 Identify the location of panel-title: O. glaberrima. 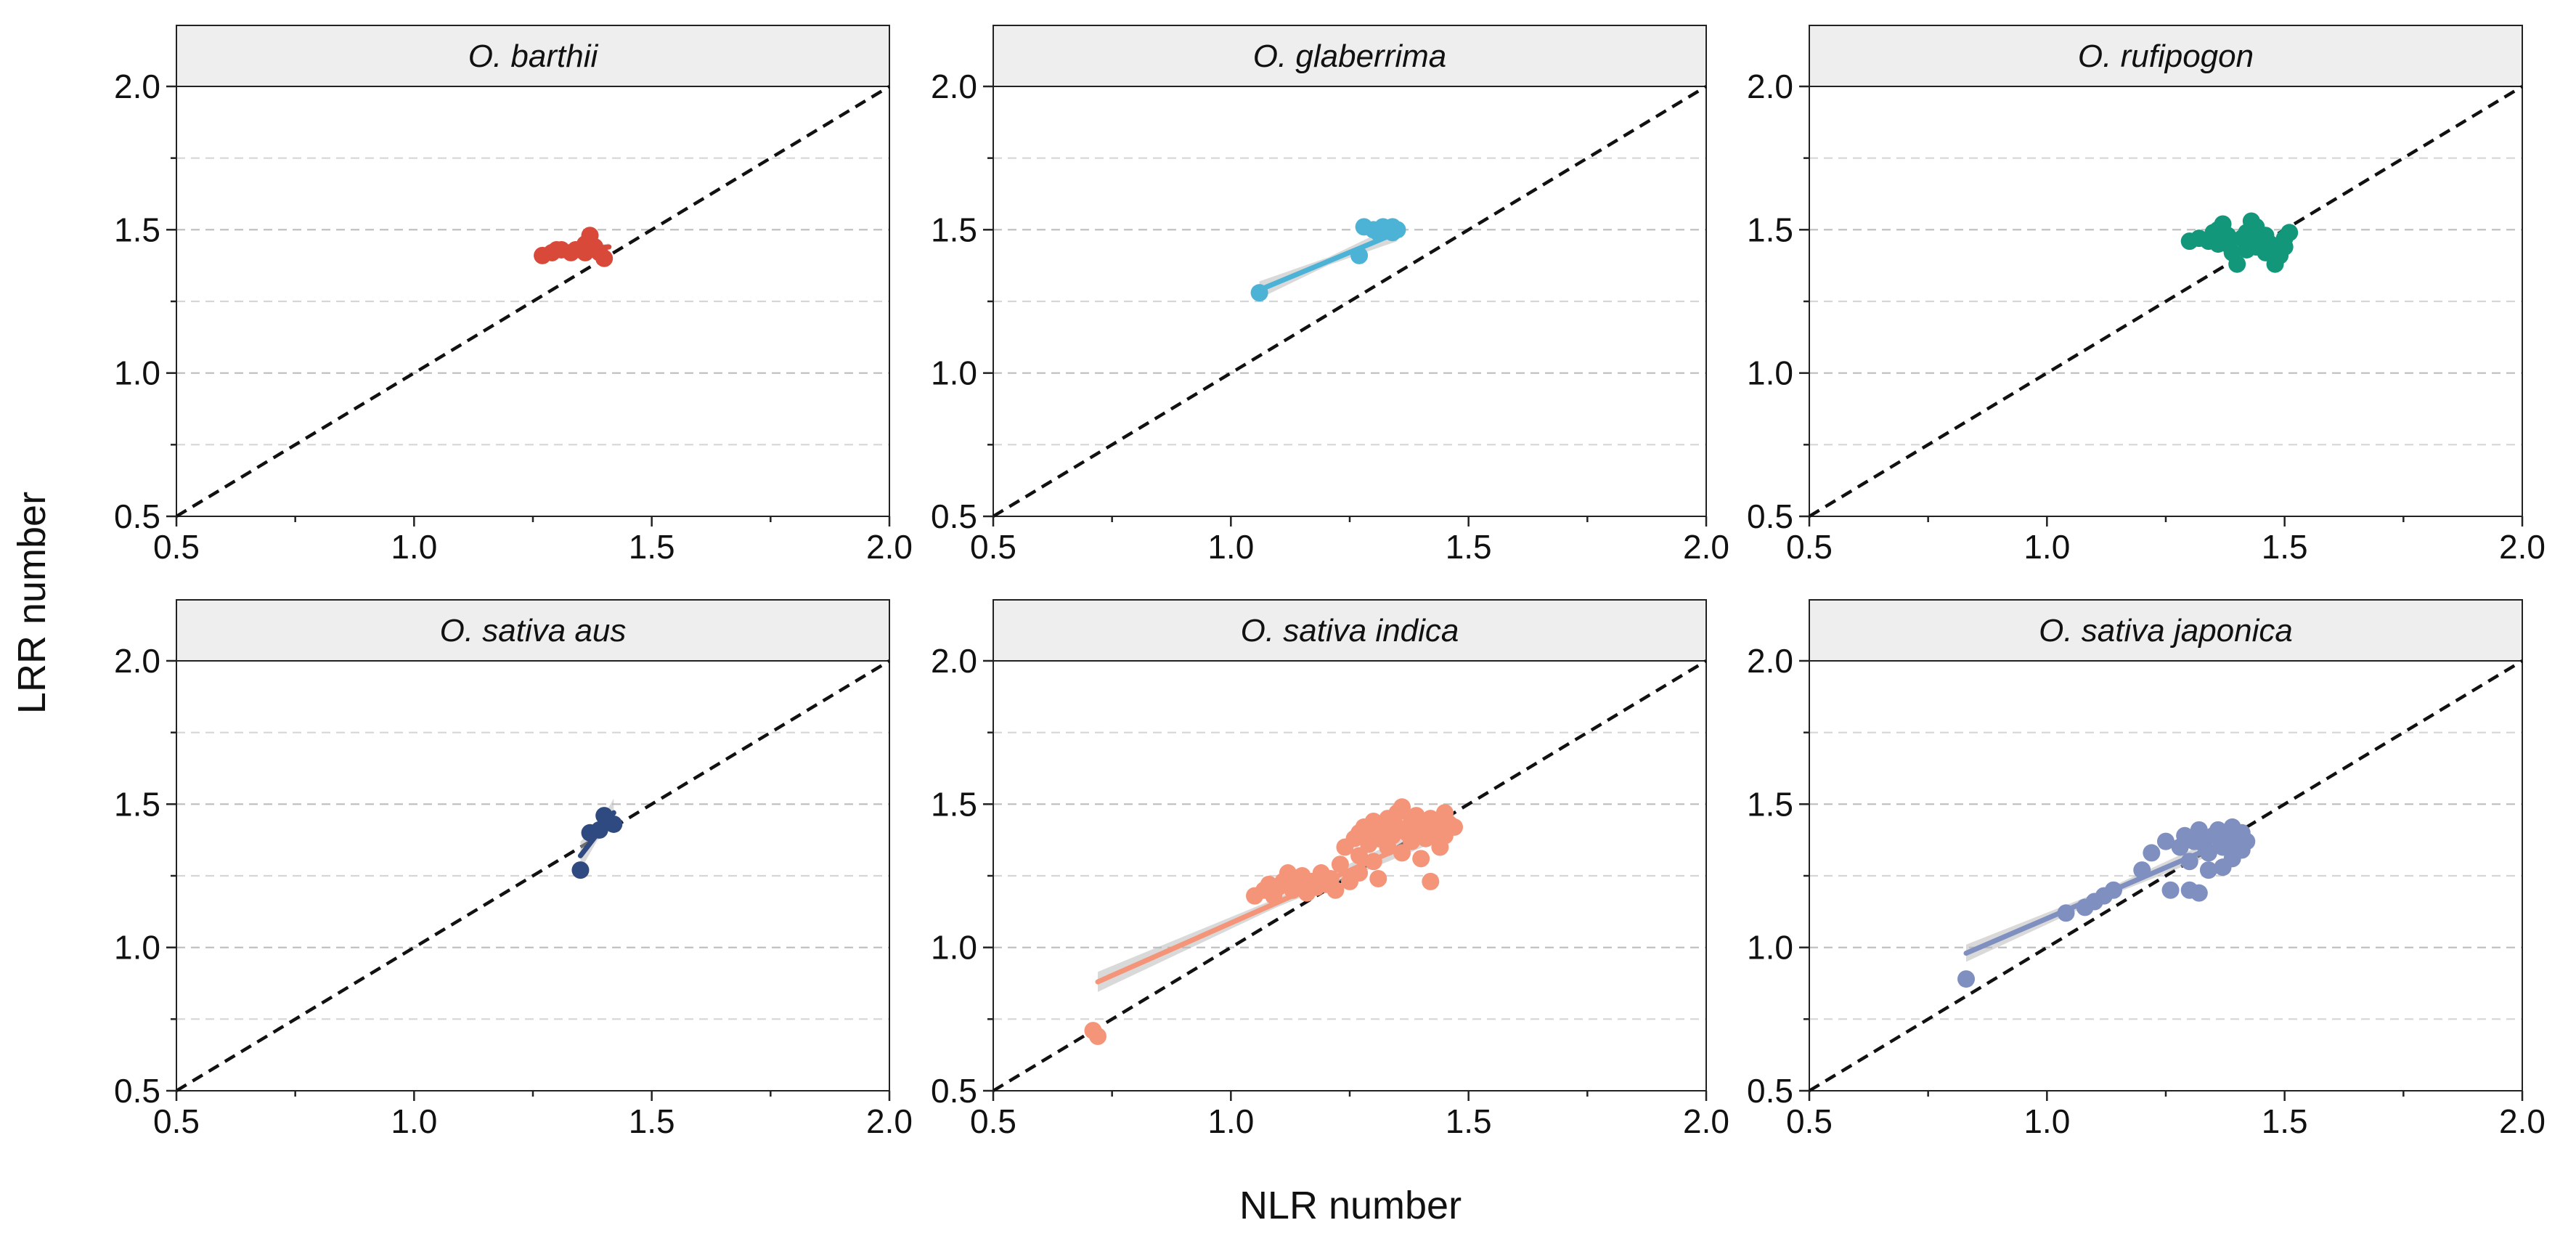
(1350, 56).